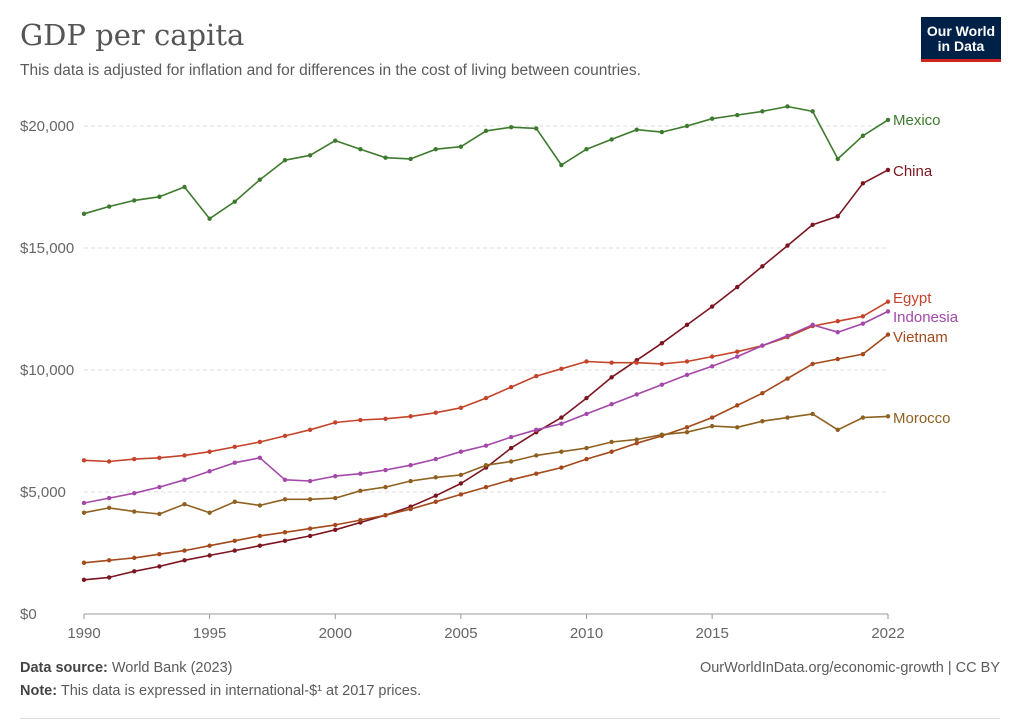 This screenshot has width=1020, height=726. I want to click on series-line-mexico, so click(486, 162).